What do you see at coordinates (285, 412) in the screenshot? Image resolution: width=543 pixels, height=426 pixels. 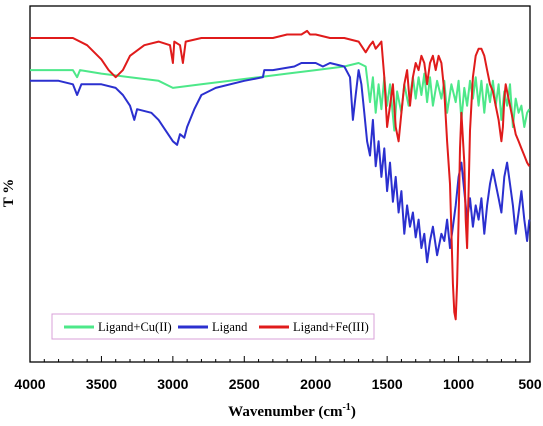 I see `x-axis-title-main: Wavenumber (cm` at bounding box center [285, 412].